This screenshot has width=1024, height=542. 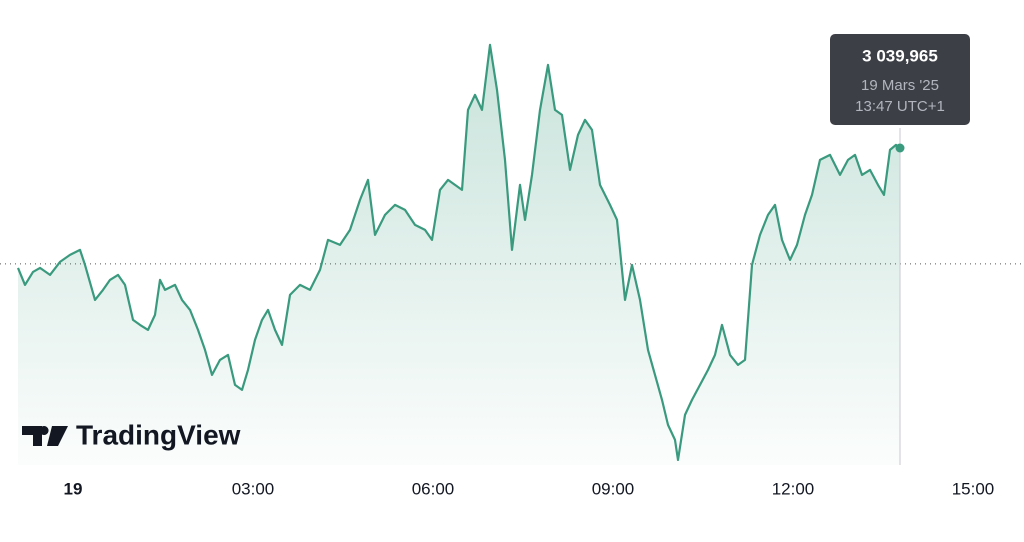 I want to click on x-tick-label: 03:00, so click(x=253, y=488).